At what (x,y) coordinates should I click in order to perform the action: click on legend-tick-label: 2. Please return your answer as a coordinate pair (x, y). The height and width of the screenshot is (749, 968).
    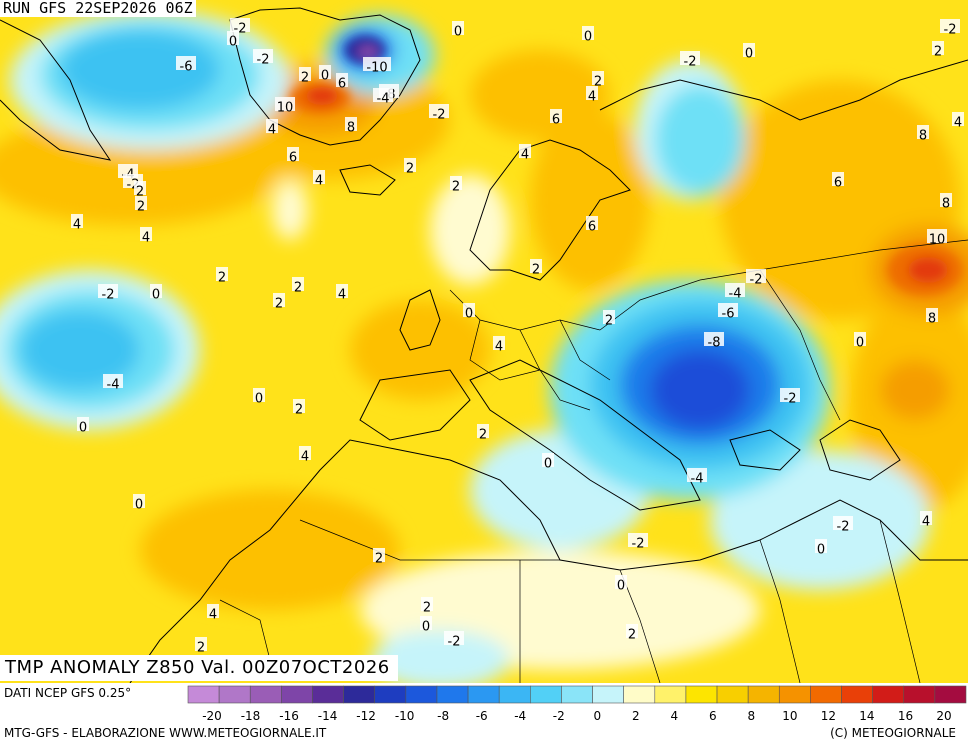
    Looking at the image, I should click on (636, 716).